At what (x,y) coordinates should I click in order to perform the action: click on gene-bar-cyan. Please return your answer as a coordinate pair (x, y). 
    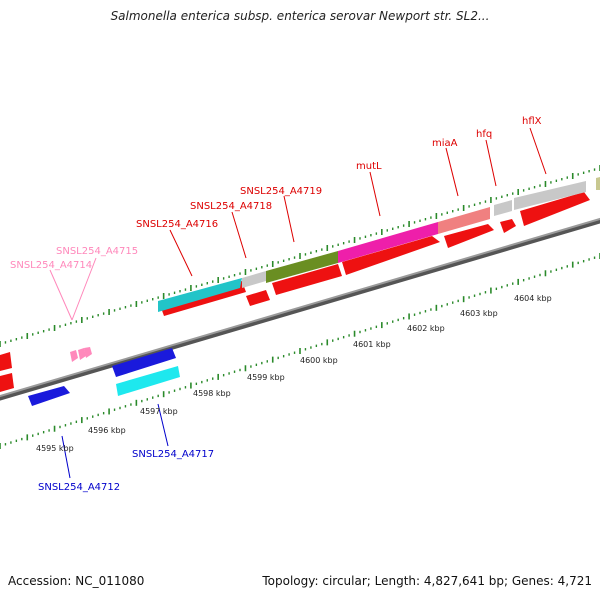
    Looking at the image, I should click on (148, 381).